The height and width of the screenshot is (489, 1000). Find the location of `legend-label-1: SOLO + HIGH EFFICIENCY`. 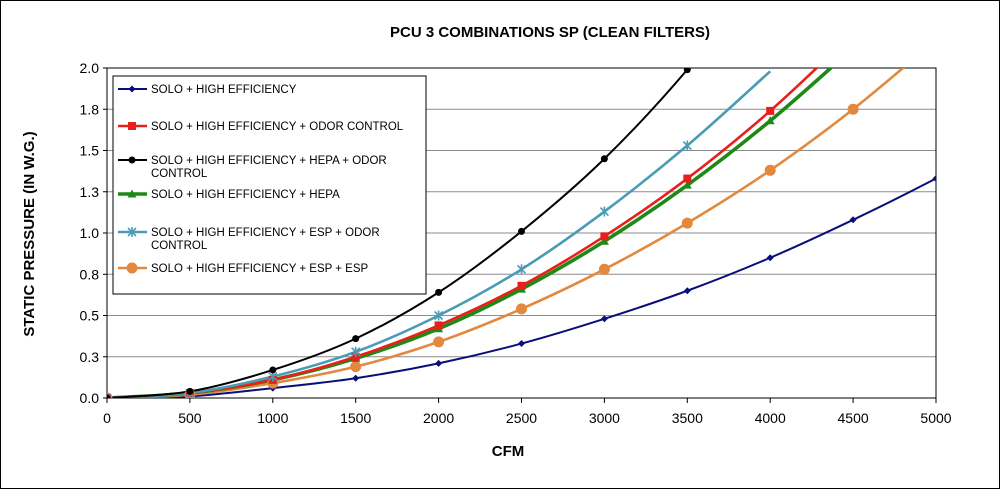

legend-label-1: SOLO + HIGH EFFICIENCY is located at coordinates (224, 90).